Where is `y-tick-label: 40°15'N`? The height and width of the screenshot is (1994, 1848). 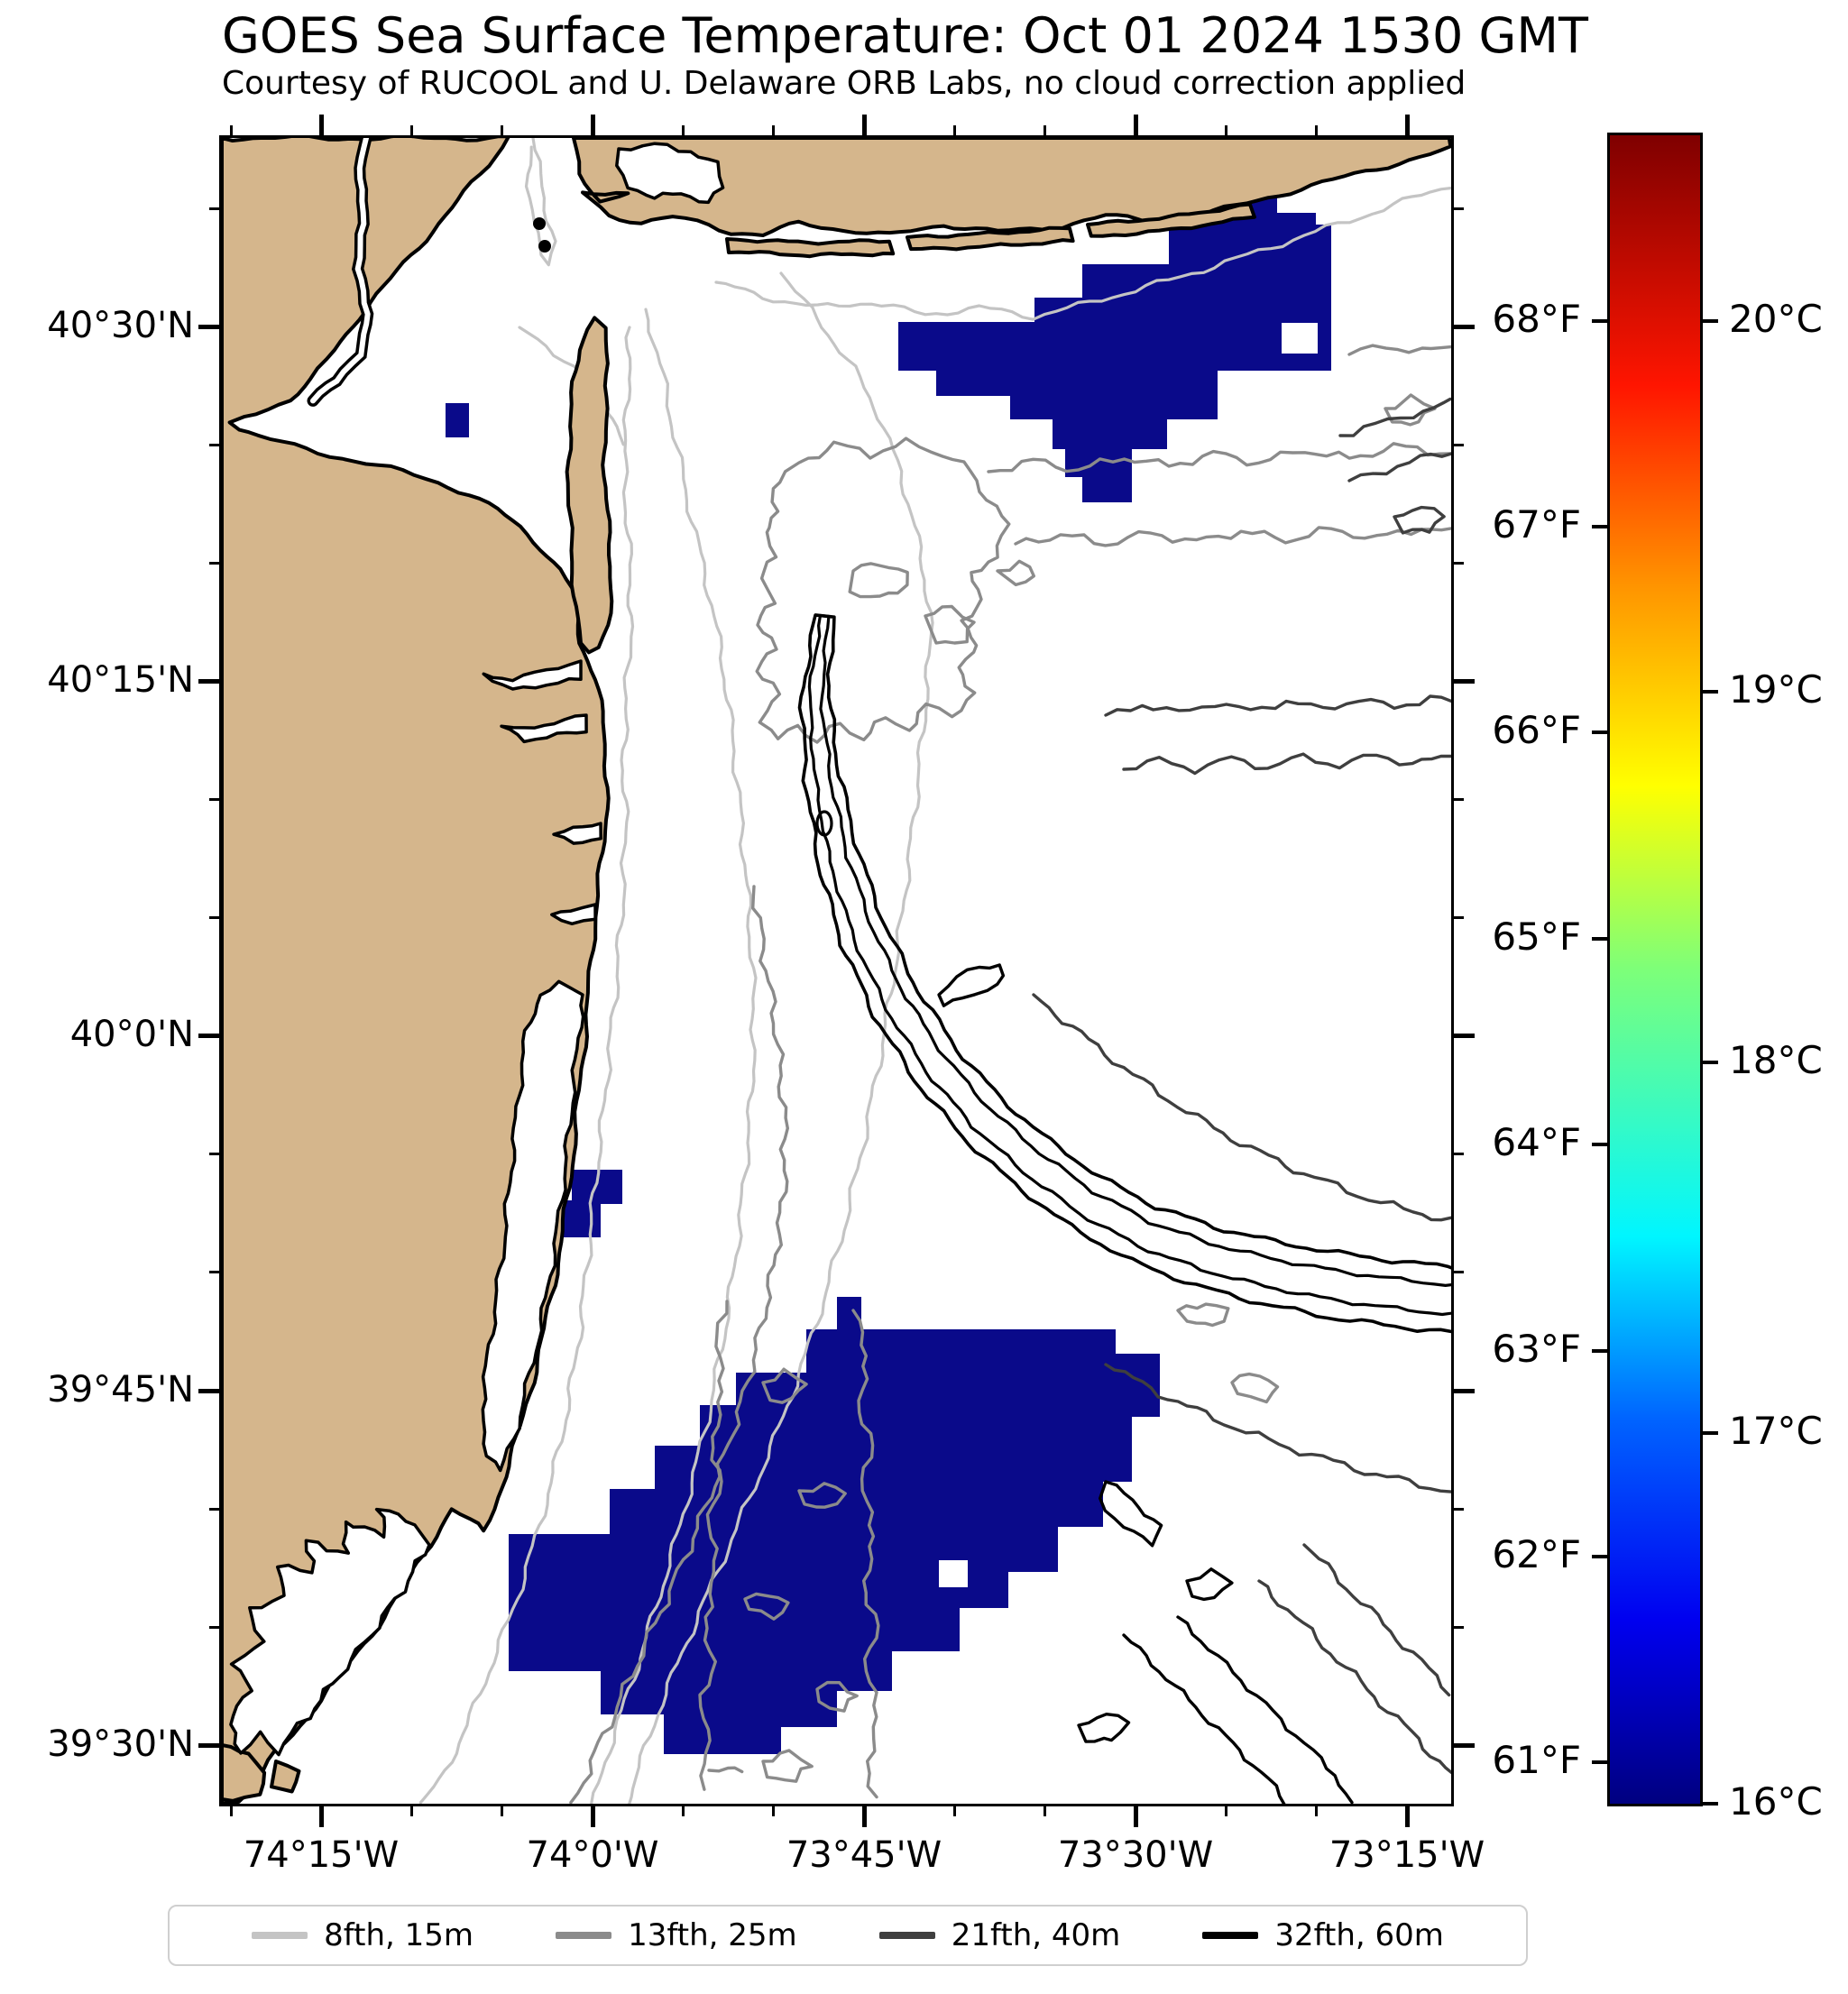
y-tick-label: 40°15'N is located at coordinates (121, 680).